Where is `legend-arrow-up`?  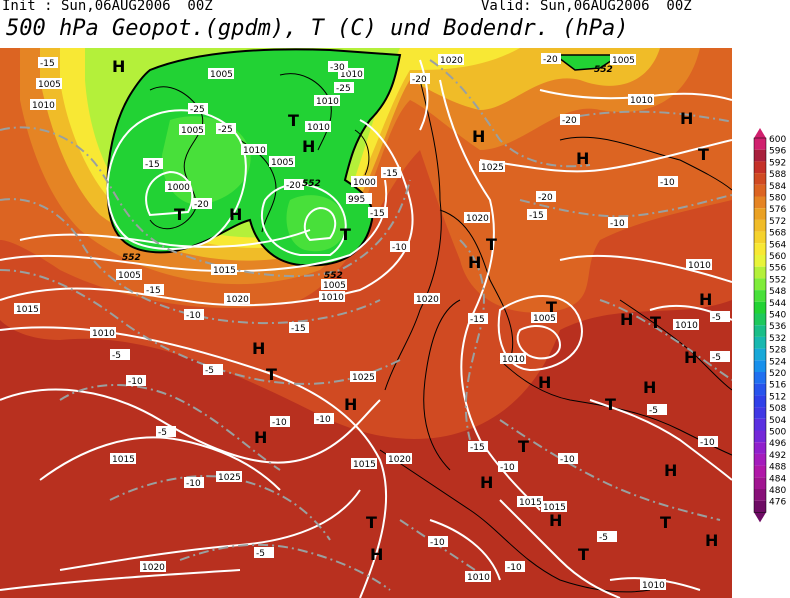 legend-arrow-up is located at coordinates (760, 133).